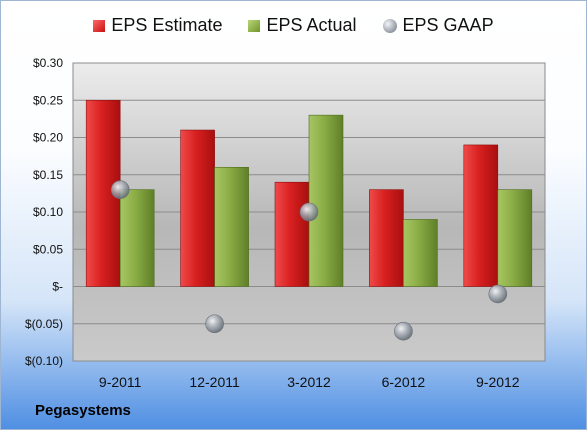  Describe the element at coordinates (48, 212) in the screenshot. I see `y-tick-label: $0.10` at that location.